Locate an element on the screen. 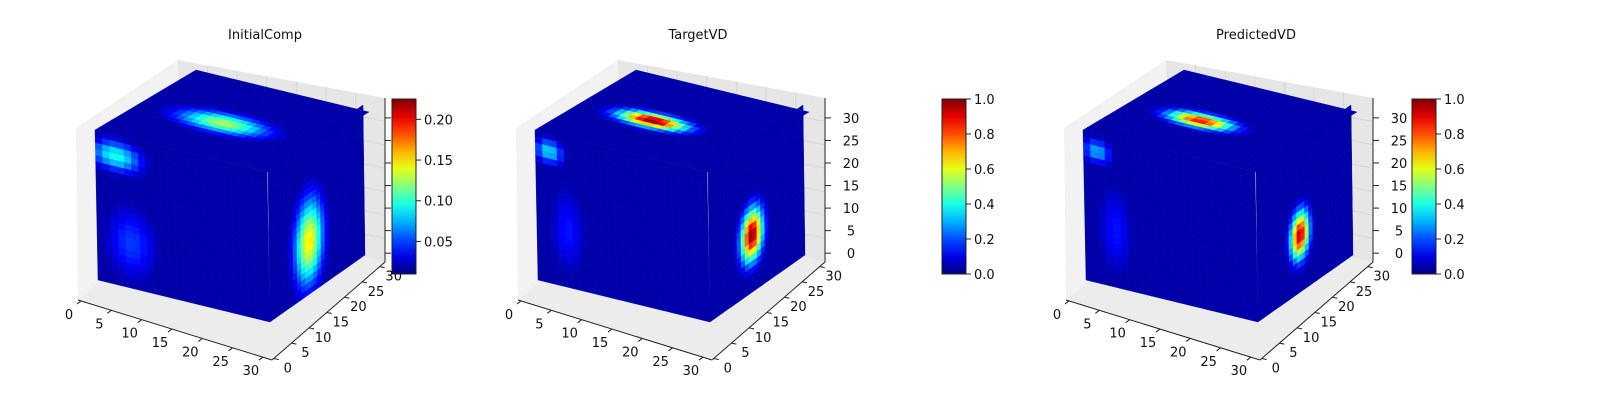  z-tick-label: 0 is located at coordinates (851, 254).